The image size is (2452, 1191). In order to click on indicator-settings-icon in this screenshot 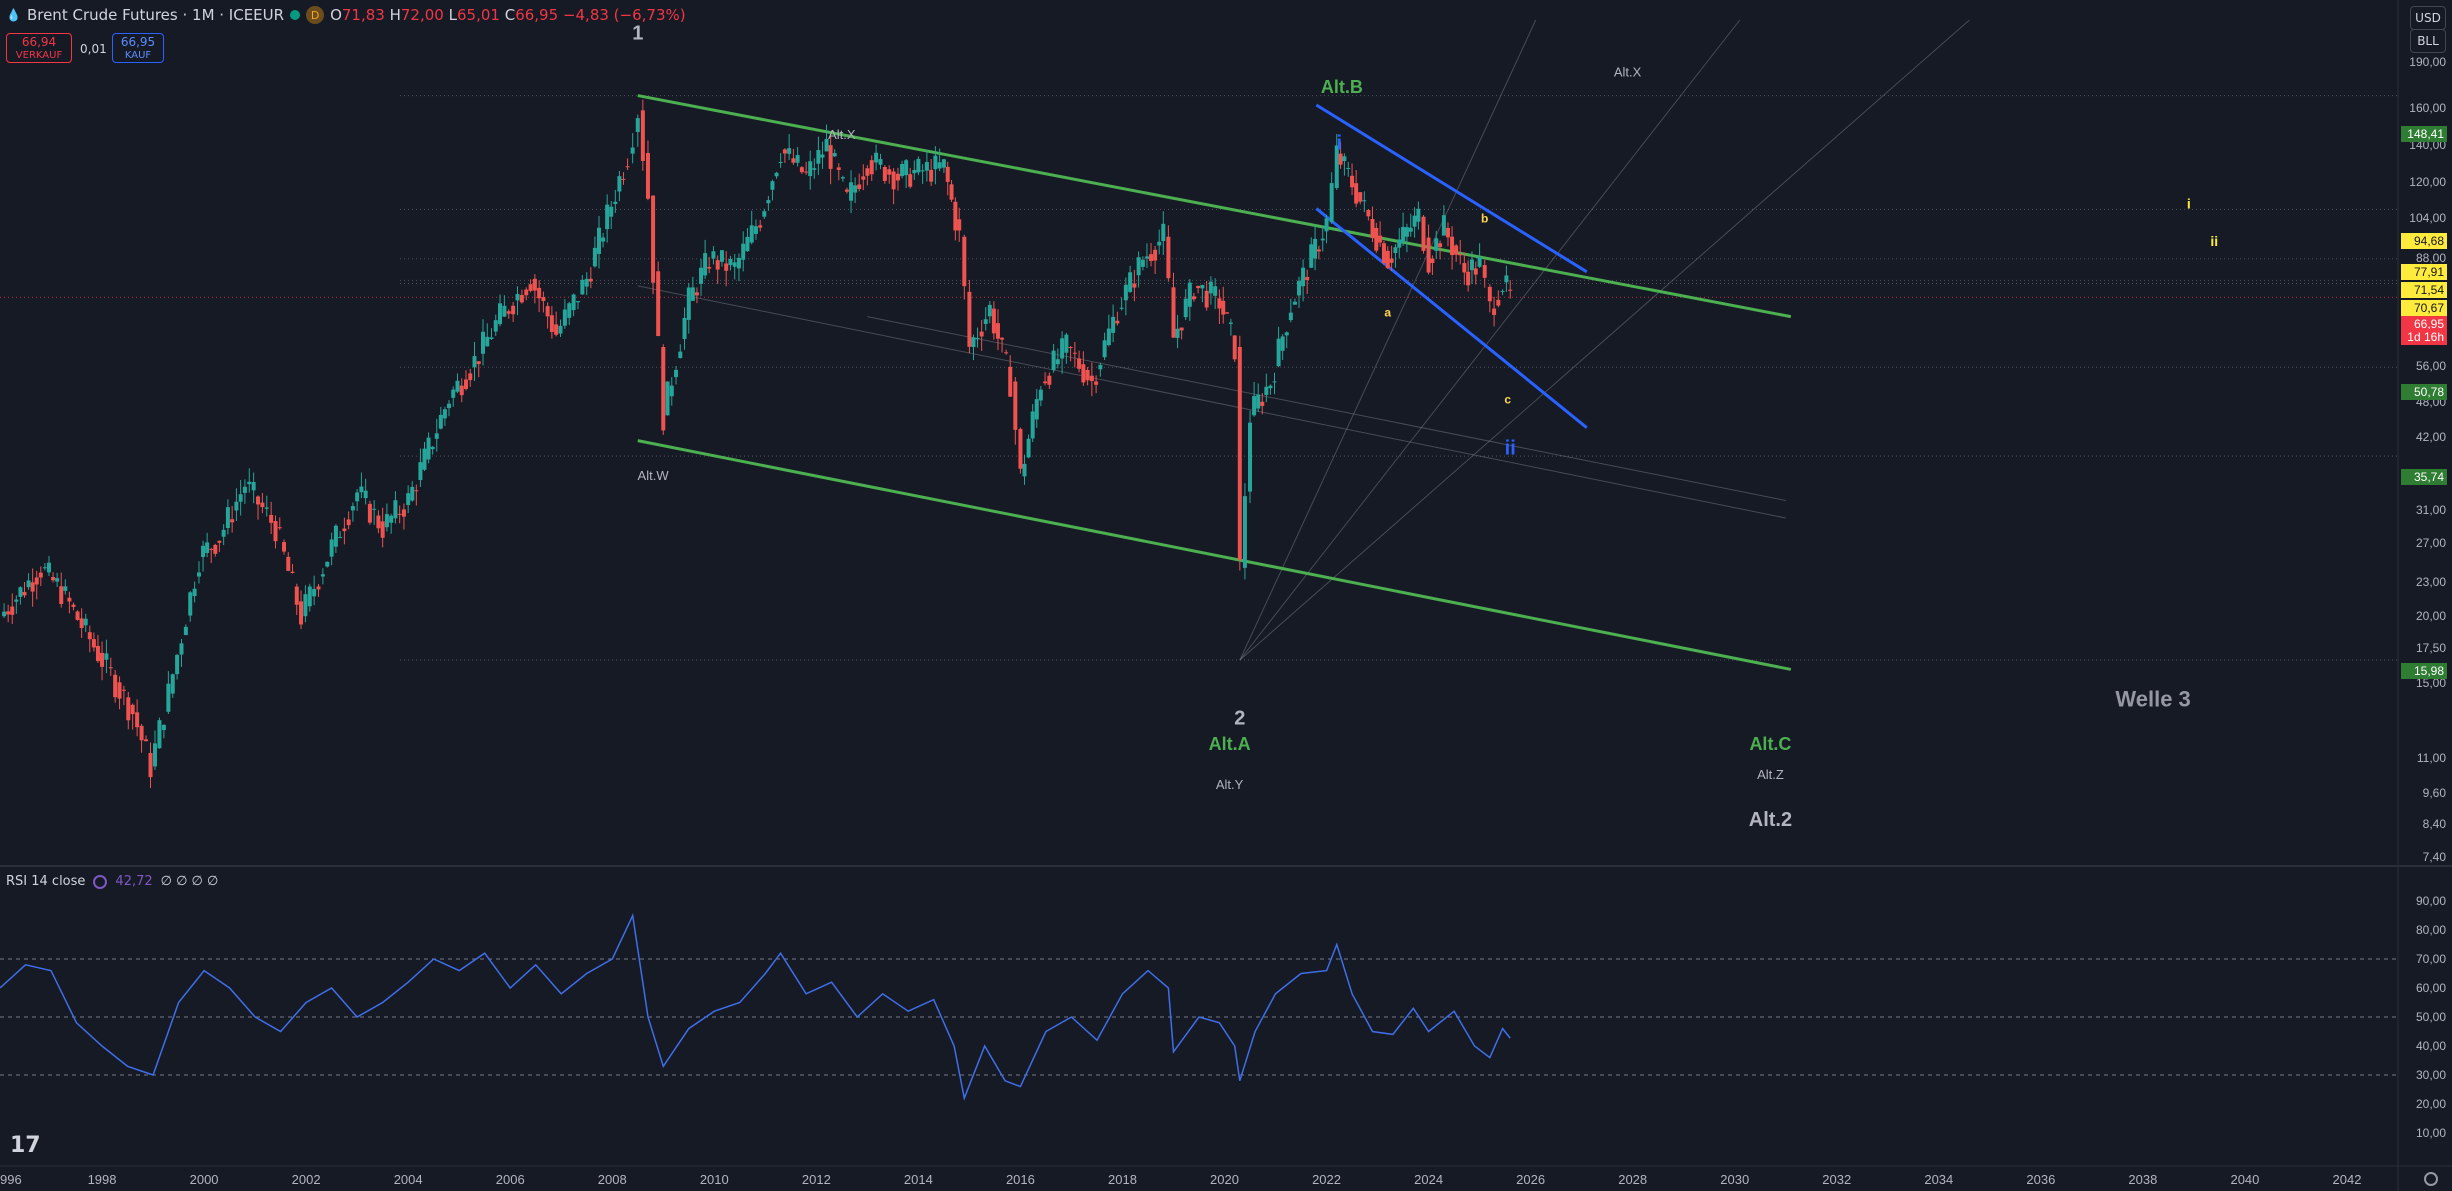, I will do `click(100, 881)`.